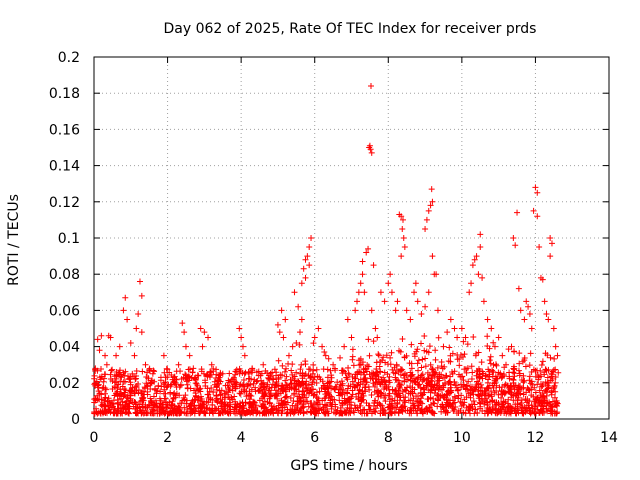 The image size is (640, 480). What do you see at coordinates (64, 203) in the screenshot?
I see `y-tick-label: 0.12` at bounding box center [64, 203].